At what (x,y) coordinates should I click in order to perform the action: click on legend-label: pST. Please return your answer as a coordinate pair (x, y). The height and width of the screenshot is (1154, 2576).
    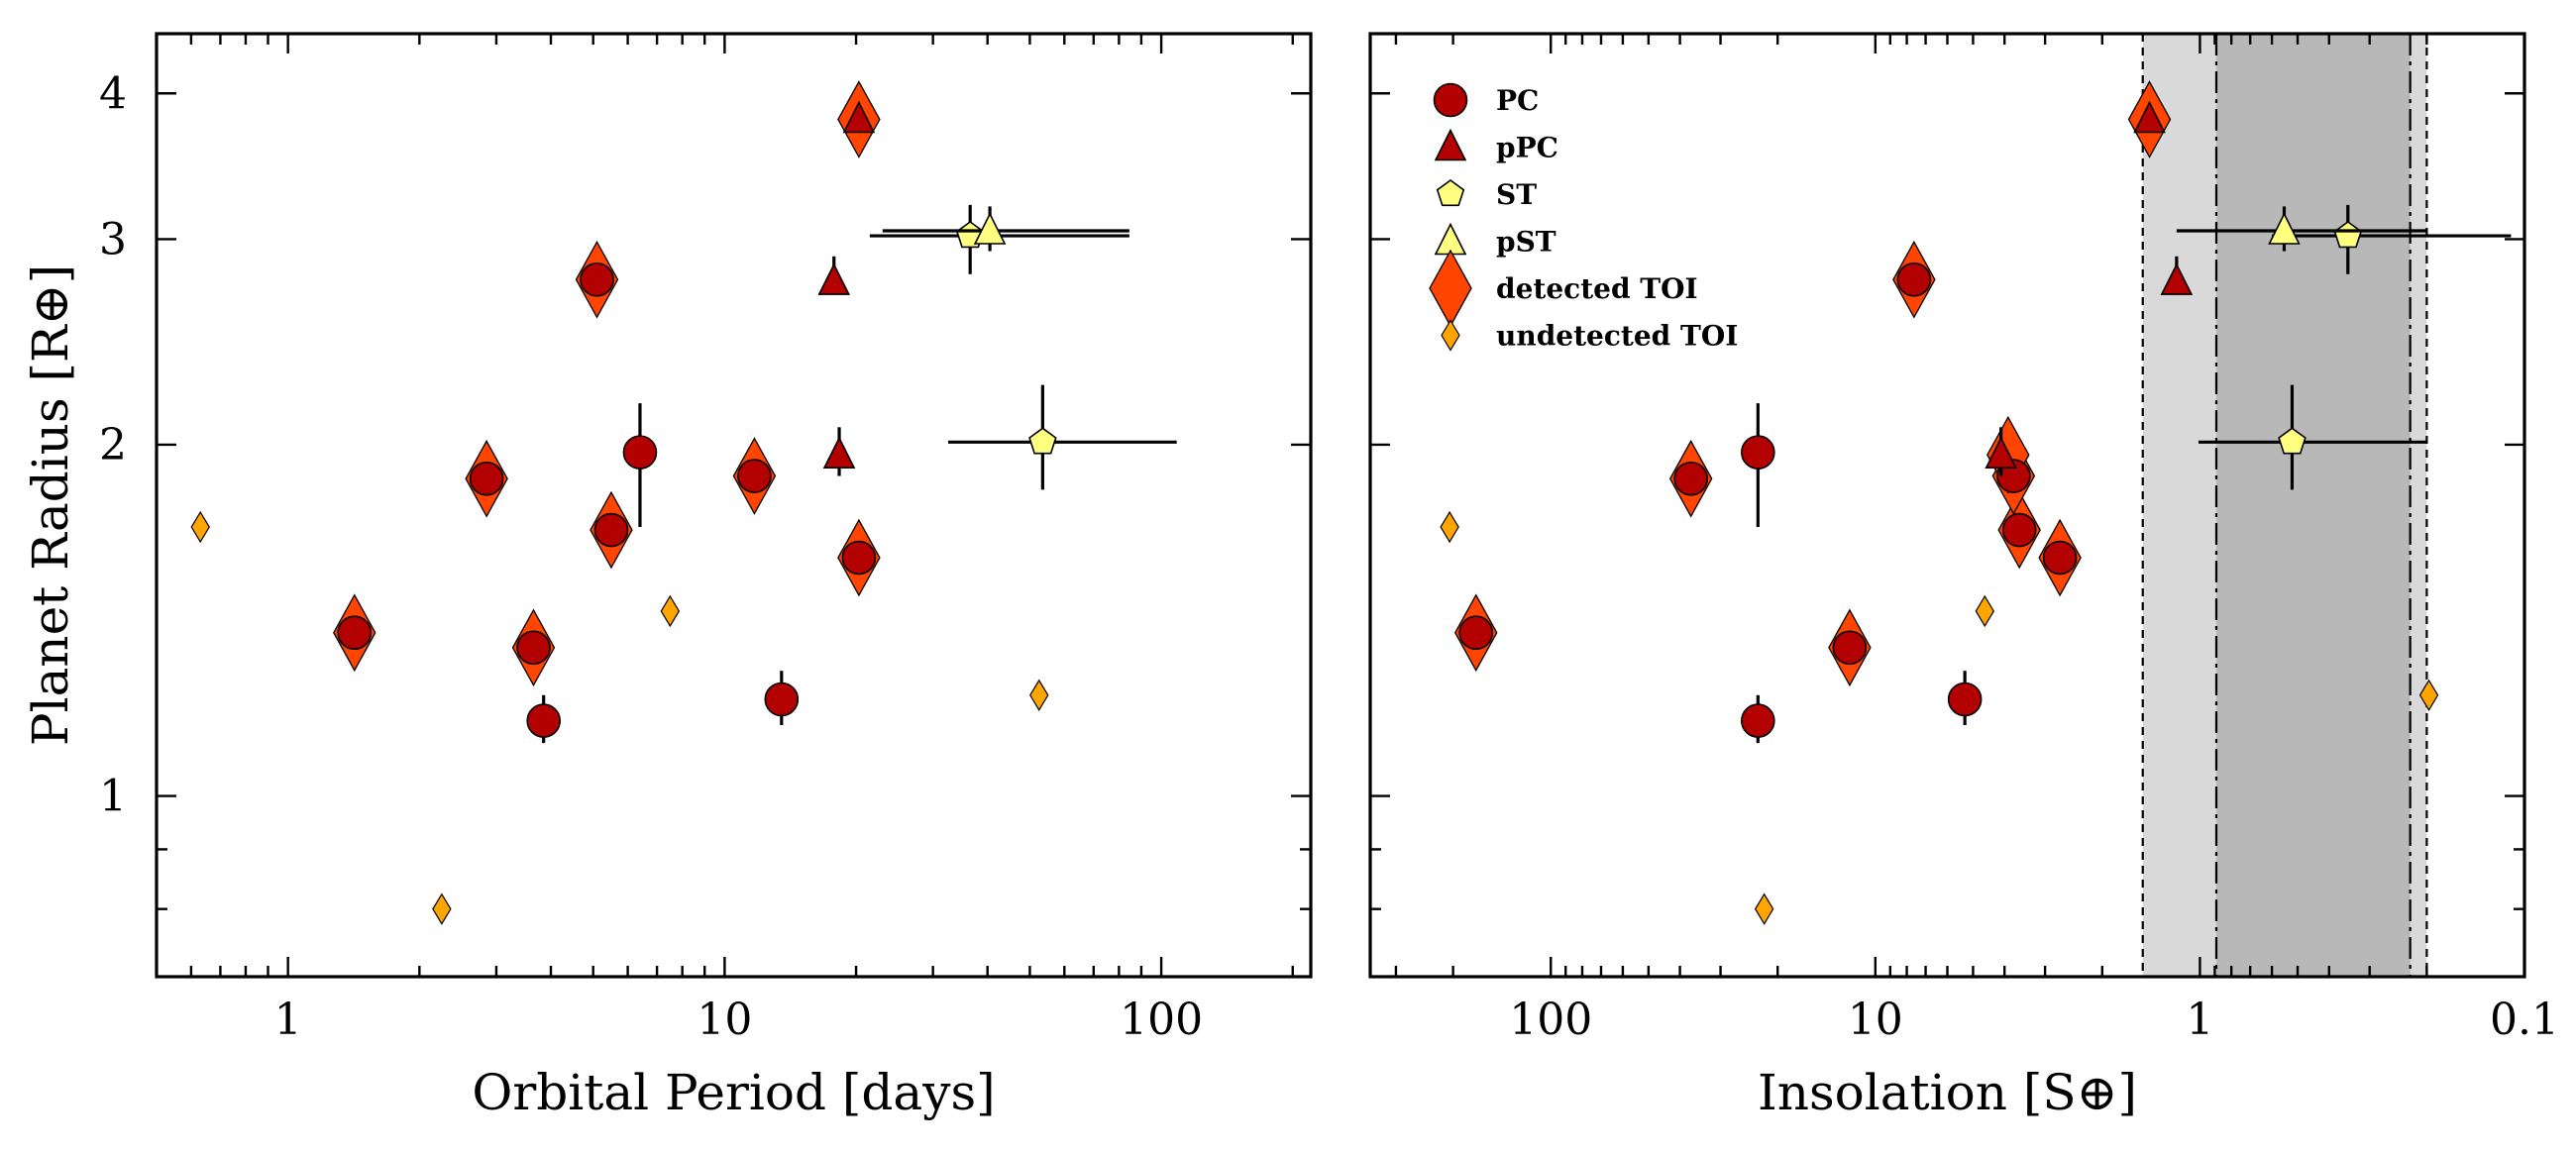
    Looking at the image, I should click on (1526, 242).